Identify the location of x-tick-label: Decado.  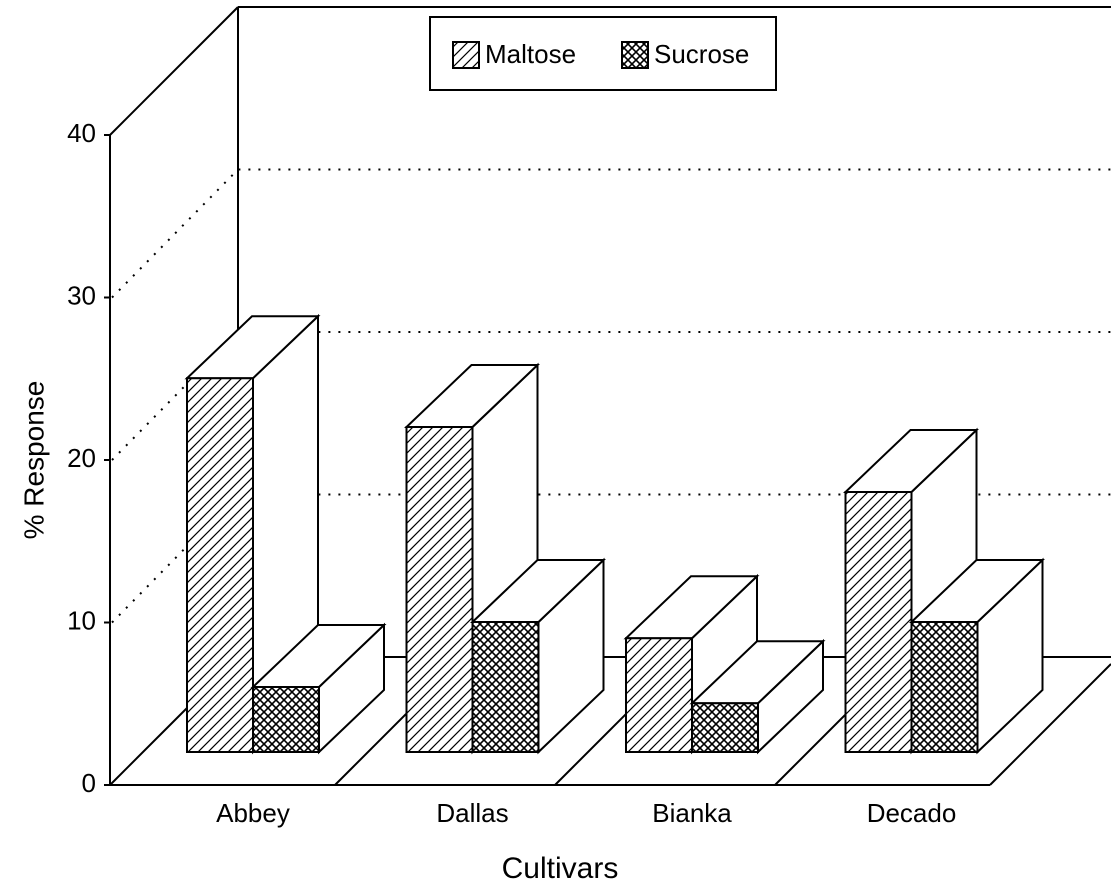
(912, 813).